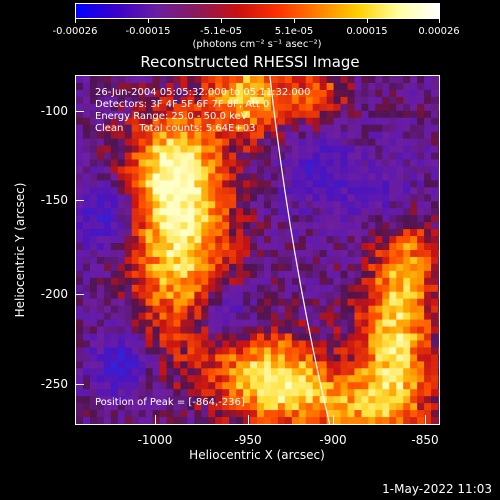  What do you see at coordinates (250, 62) in the screenshot?
I see `image-title: Reconstructed RHESSI Image` at bounding box center [250, 62].